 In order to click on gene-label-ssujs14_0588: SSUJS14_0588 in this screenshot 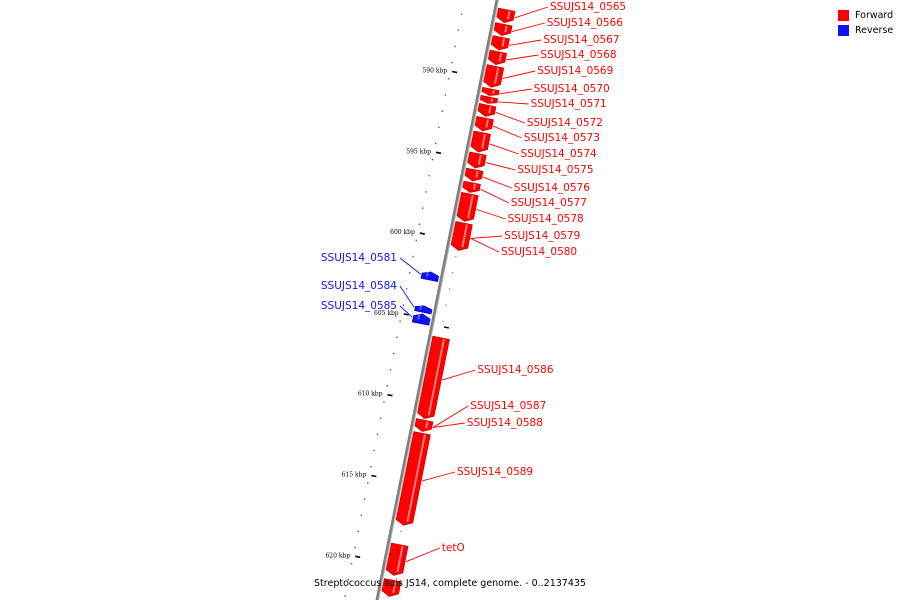, I will do `click(505, 423)`.